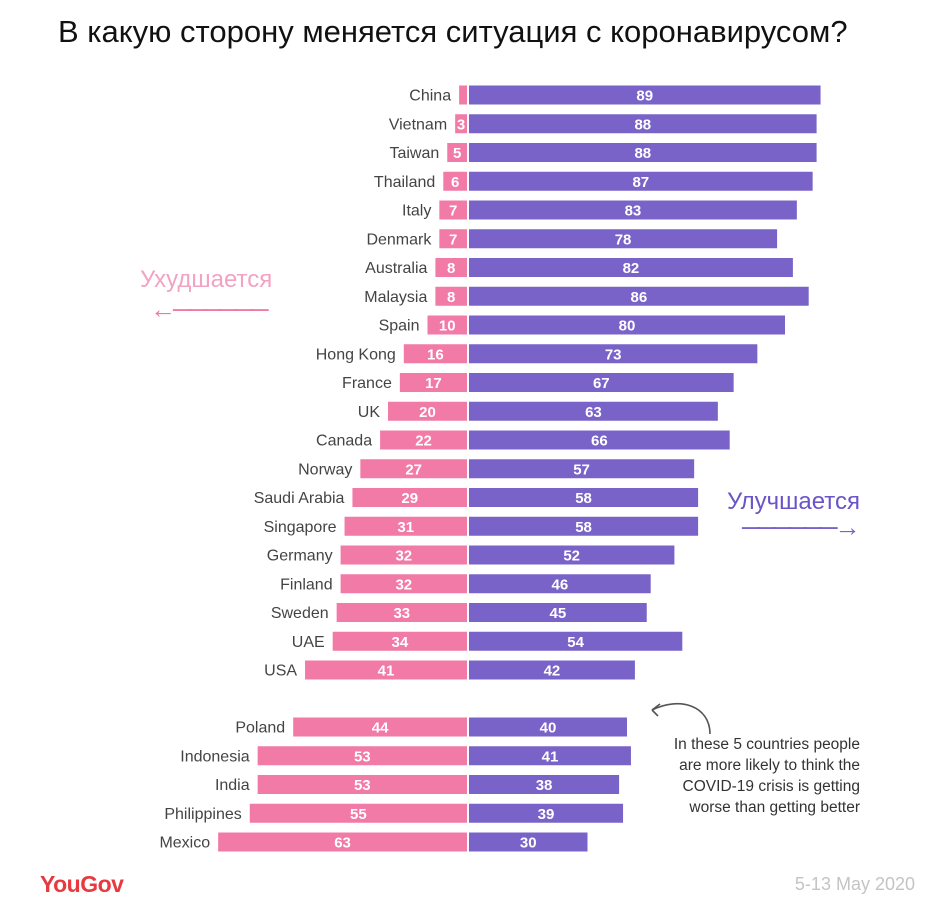 This screenshot has height=910, width=951. I want to click on survey-date: 5-13 May 2020, so click(854, 884).